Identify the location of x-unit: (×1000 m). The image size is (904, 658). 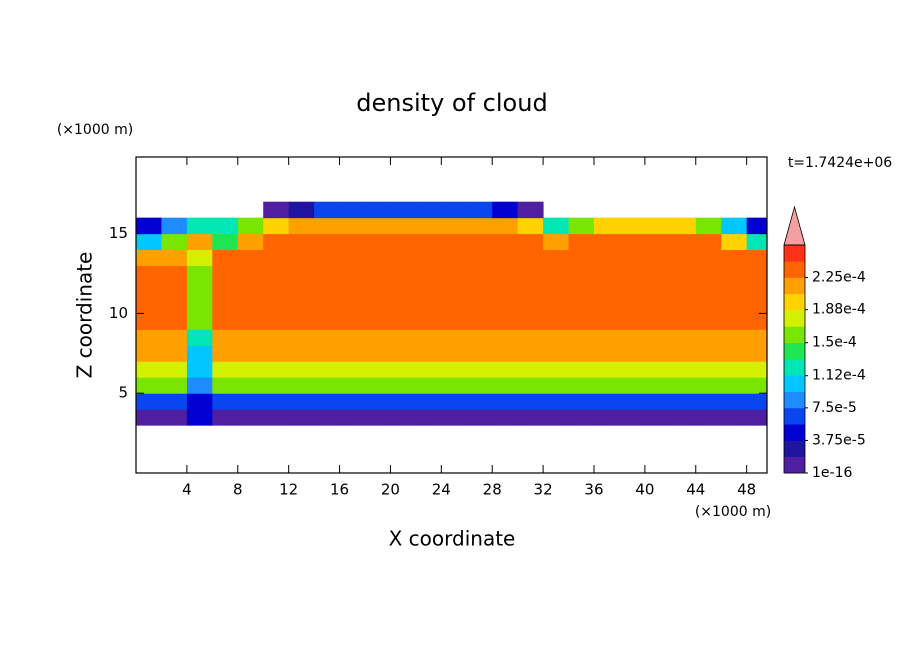
(733, 512).